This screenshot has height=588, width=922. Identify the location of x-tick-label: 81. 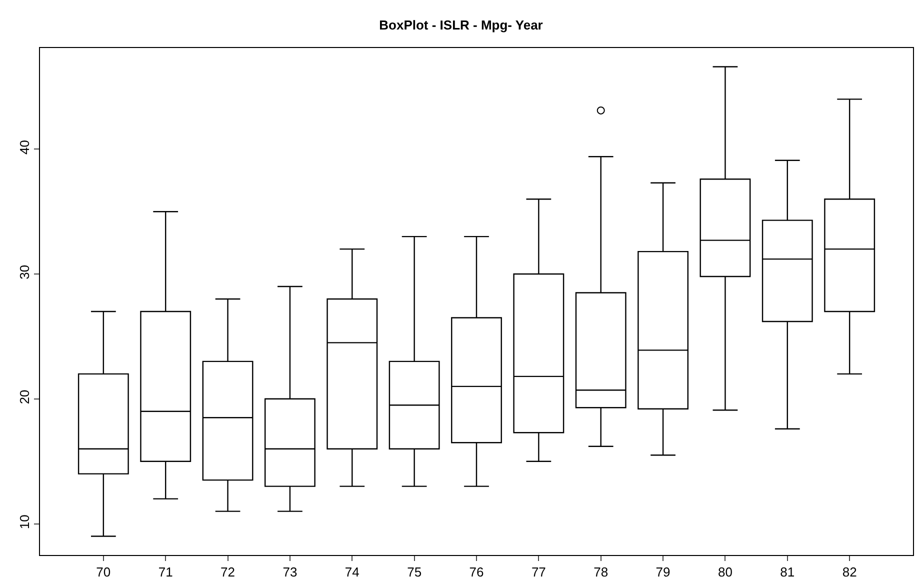
(787, 572).